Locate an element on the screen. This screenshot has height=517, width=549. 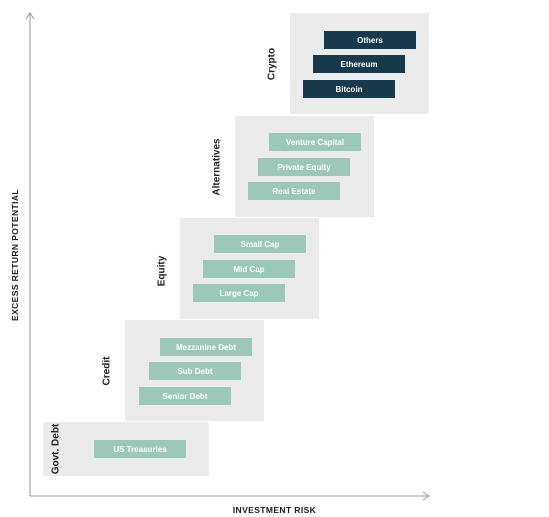
bar-bitcoin: Bitcoin is located at coordinates (349, 89).